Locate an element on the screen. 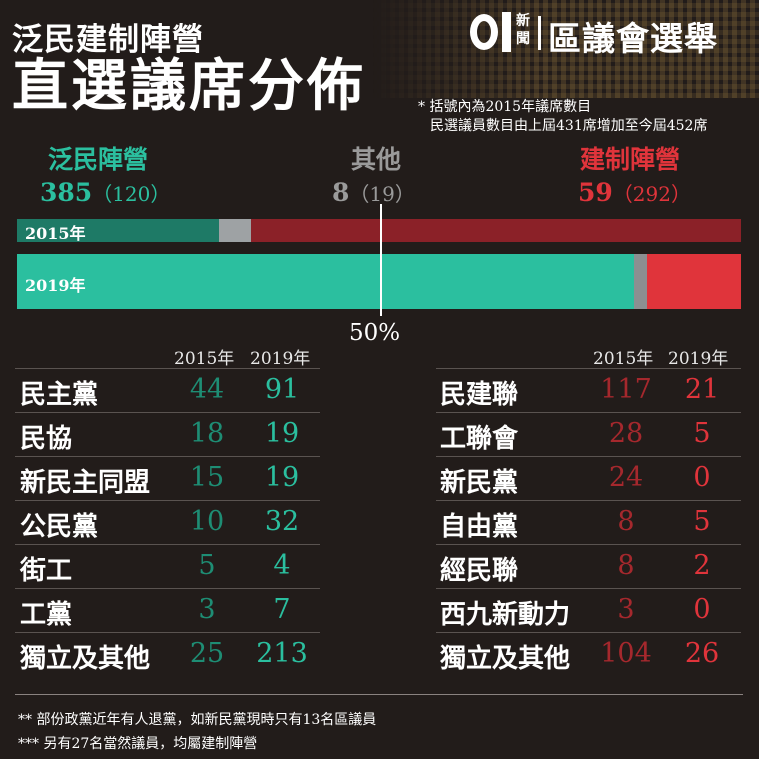 The width and height of the screenshot is (759, 759). bar-segment-2015-s0 is located at coordinates (118, 230).